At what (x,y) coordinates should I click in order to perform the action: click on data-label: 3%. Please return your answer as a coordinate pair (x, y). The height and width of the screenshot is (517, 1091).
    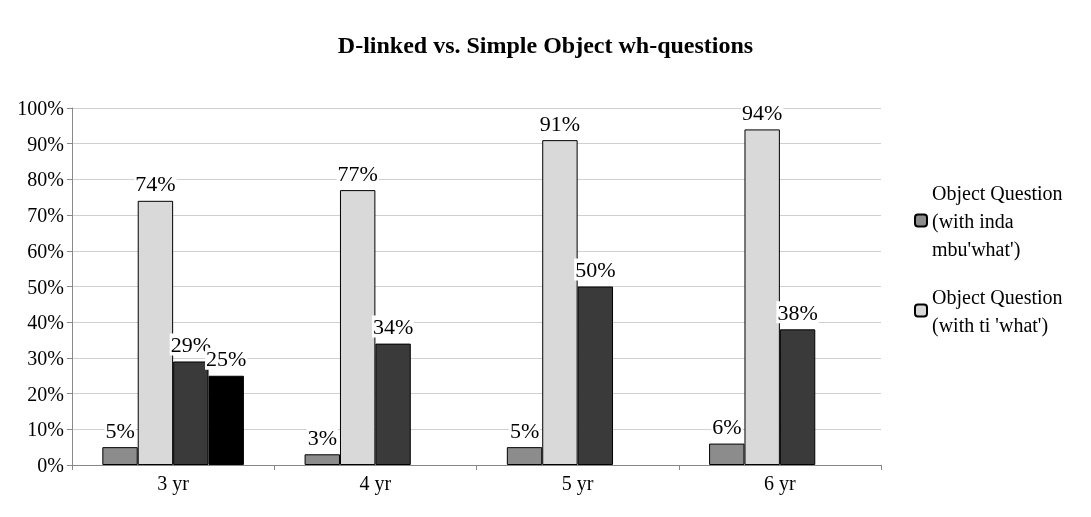
    Looking at the image, I should click on (322, 437).